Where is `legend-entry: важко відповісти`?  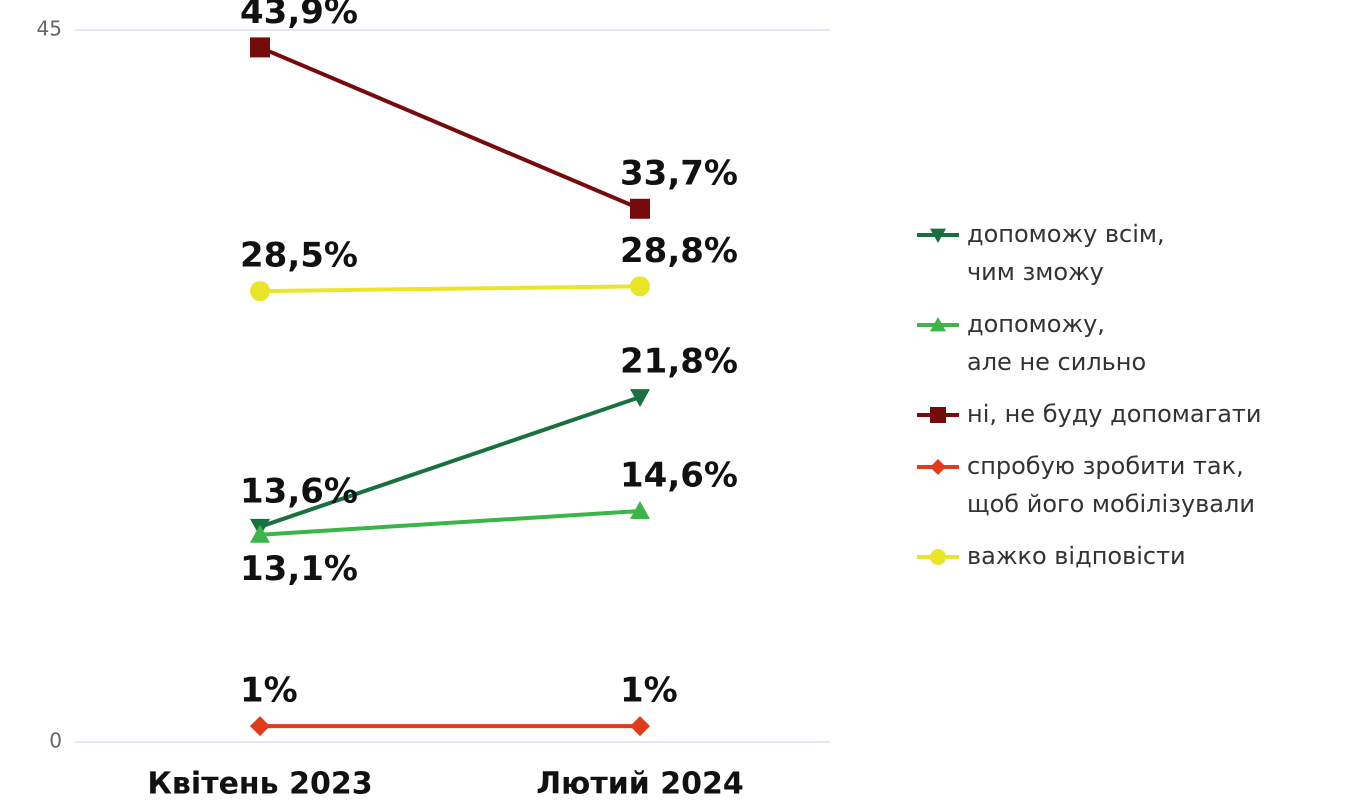
legend-entry: важко відповісти is located at coordinates (1130, 556).